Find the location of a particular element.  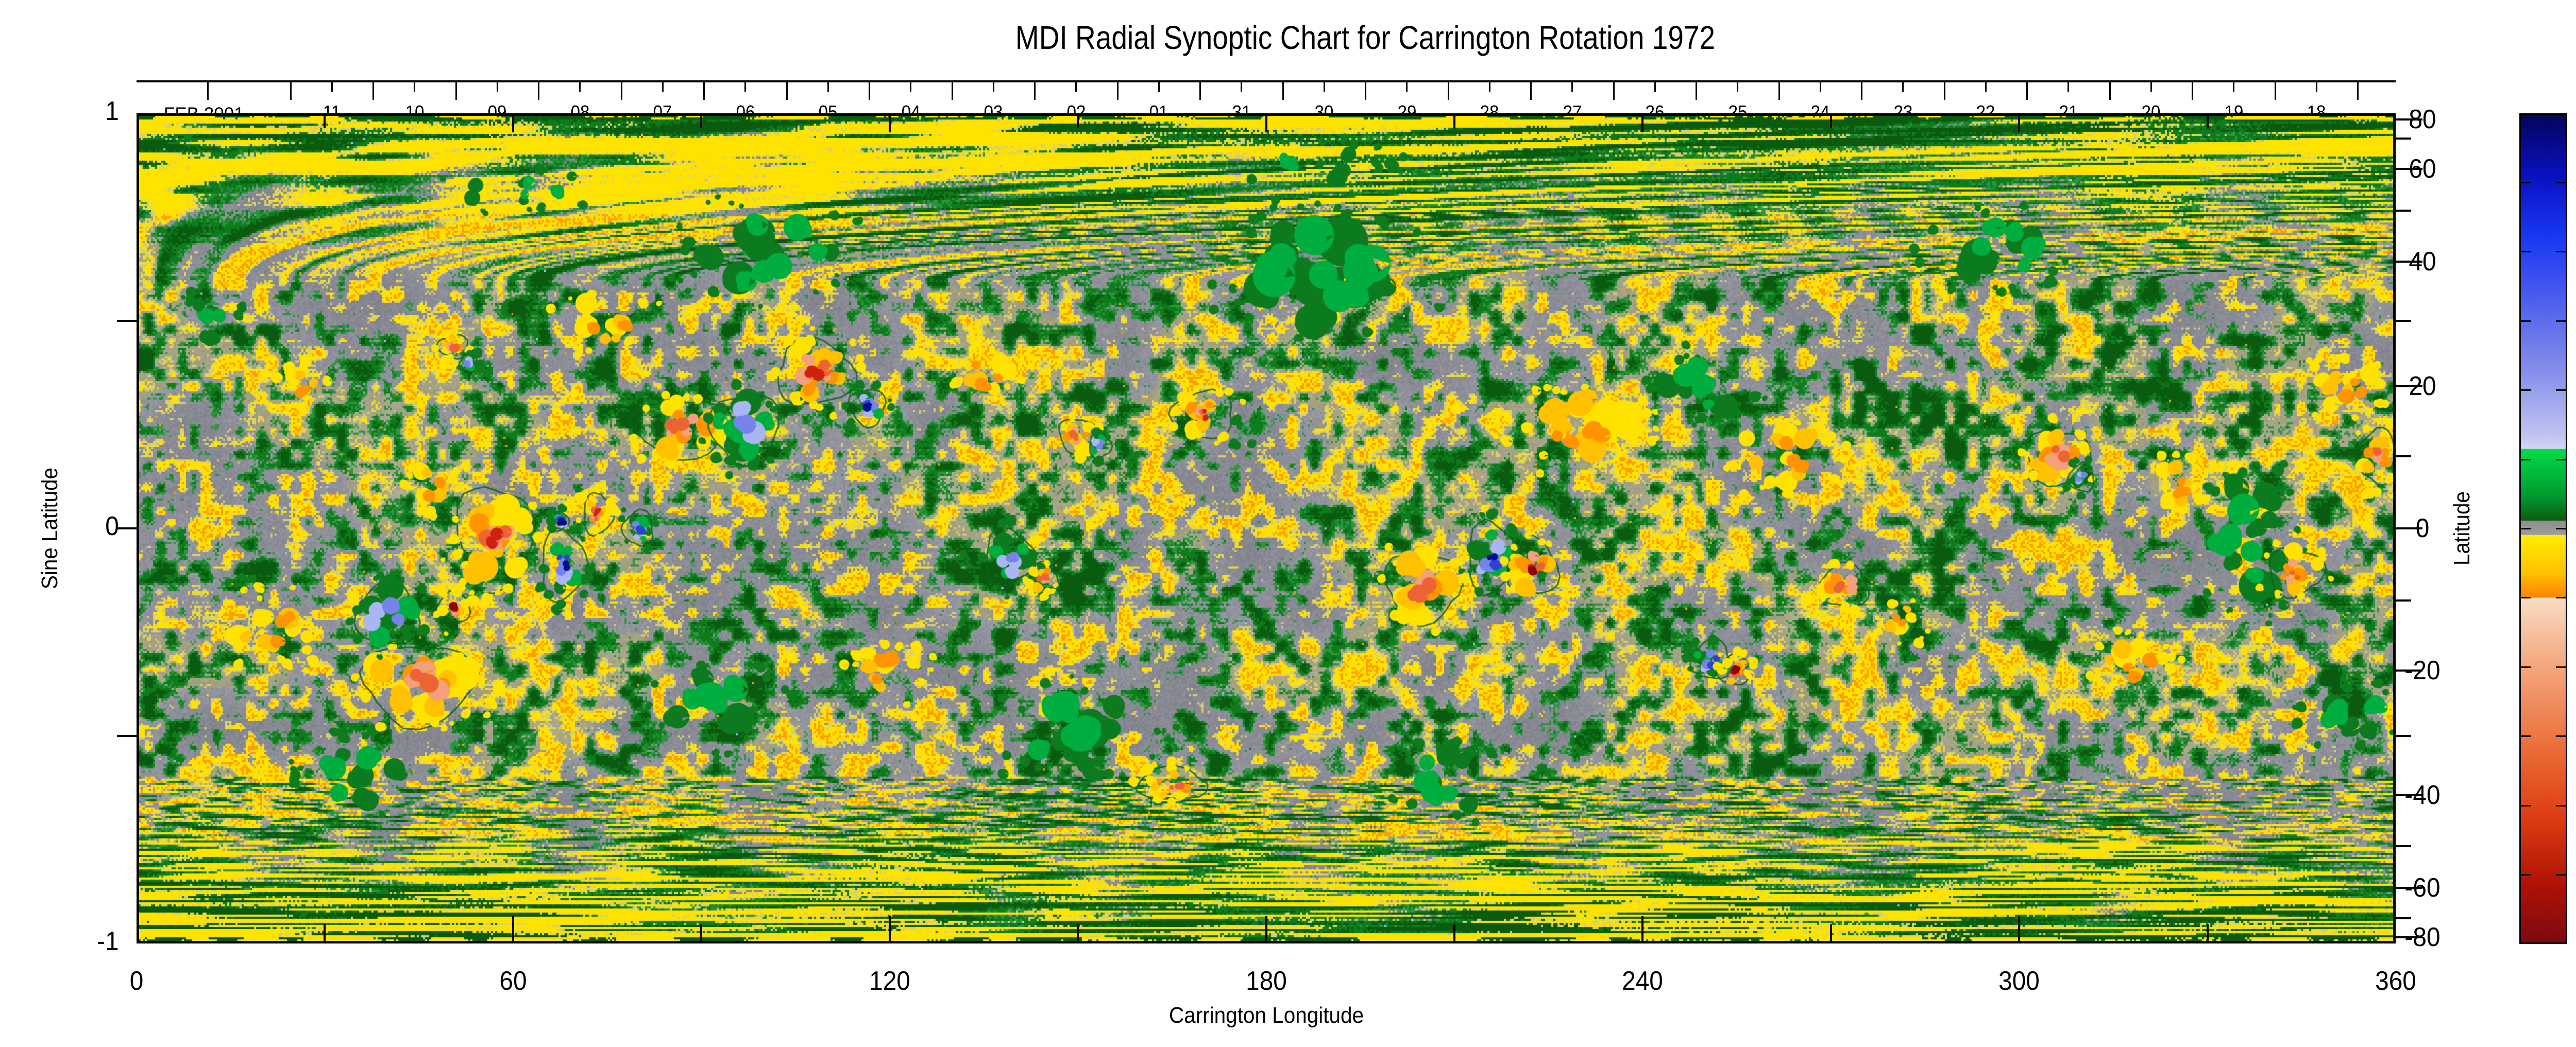

x-axis-title: Carrington Longitude is located at coordinates (1266, 1015).